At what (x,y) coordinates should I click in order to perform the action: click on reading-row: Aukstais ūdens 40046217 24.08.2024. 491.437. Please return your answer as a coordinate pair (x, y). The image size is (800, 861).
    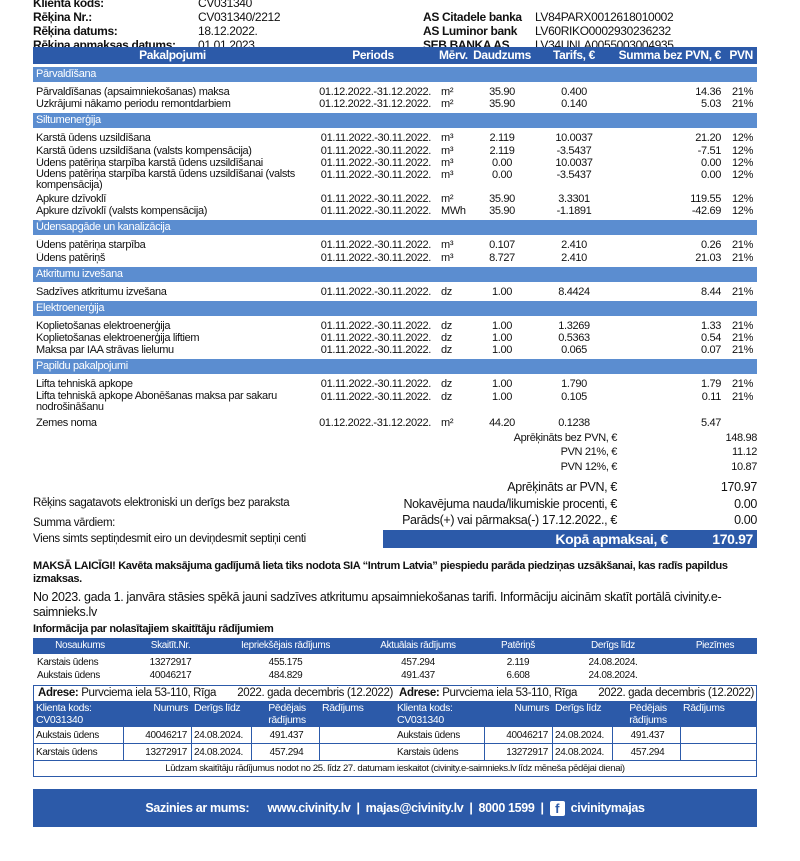
    Looking at the image, I should click on (575, 735).